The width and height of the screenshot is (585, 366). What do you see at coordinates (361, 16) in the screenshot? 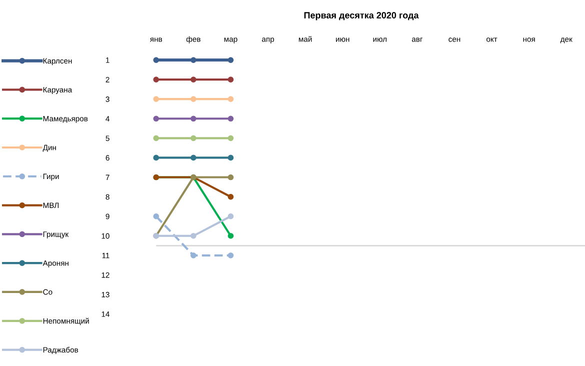
I see `chart-title: Первая десятка 2020 года` at bounding box center [361, 16].